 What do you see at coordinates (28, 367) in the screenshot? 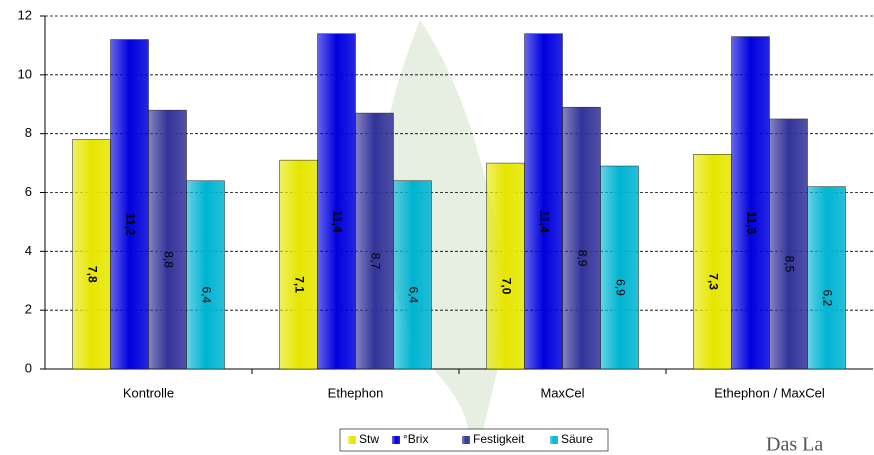
I see `y-tick-label: 0` at bounding box center [28, 367].